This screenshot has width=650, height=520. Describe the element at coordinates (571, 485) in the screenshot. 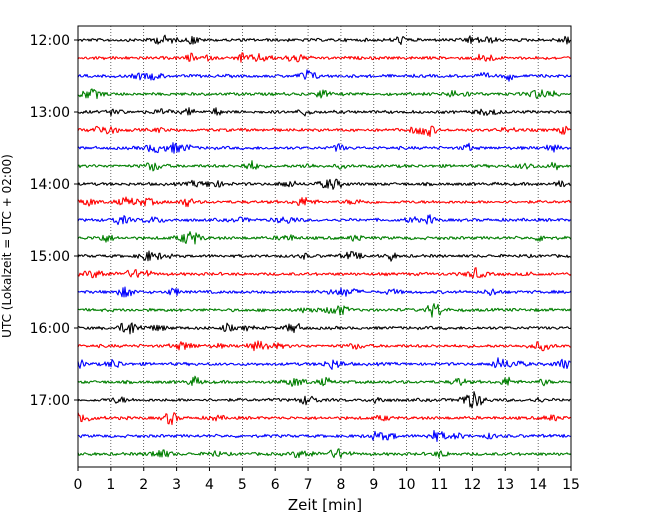

I see `x-tick-label: 15` at that location.